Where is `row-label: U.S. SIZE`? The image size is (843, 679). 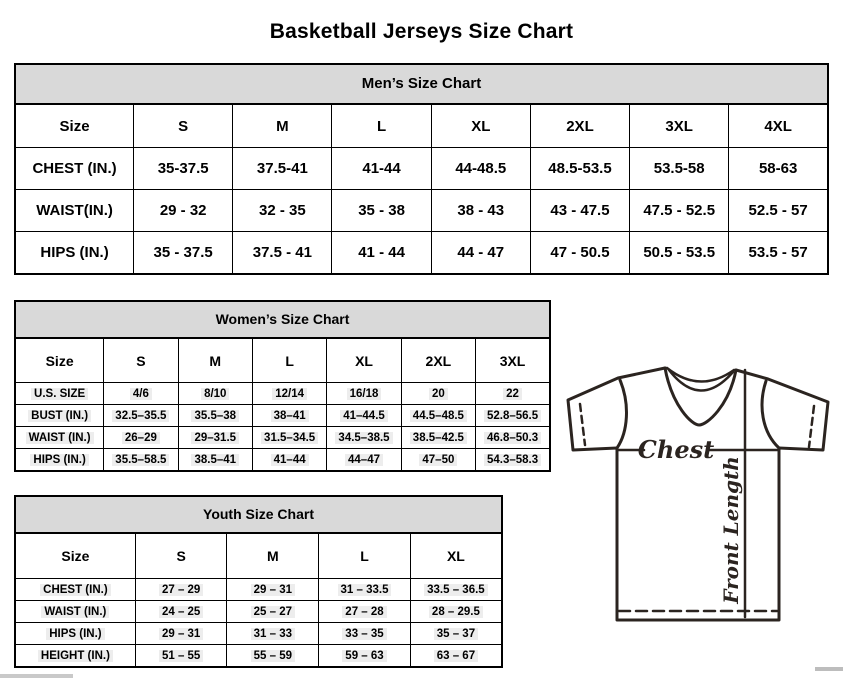 row-label: U.S. SIZE is located at coordinates (59, 393).